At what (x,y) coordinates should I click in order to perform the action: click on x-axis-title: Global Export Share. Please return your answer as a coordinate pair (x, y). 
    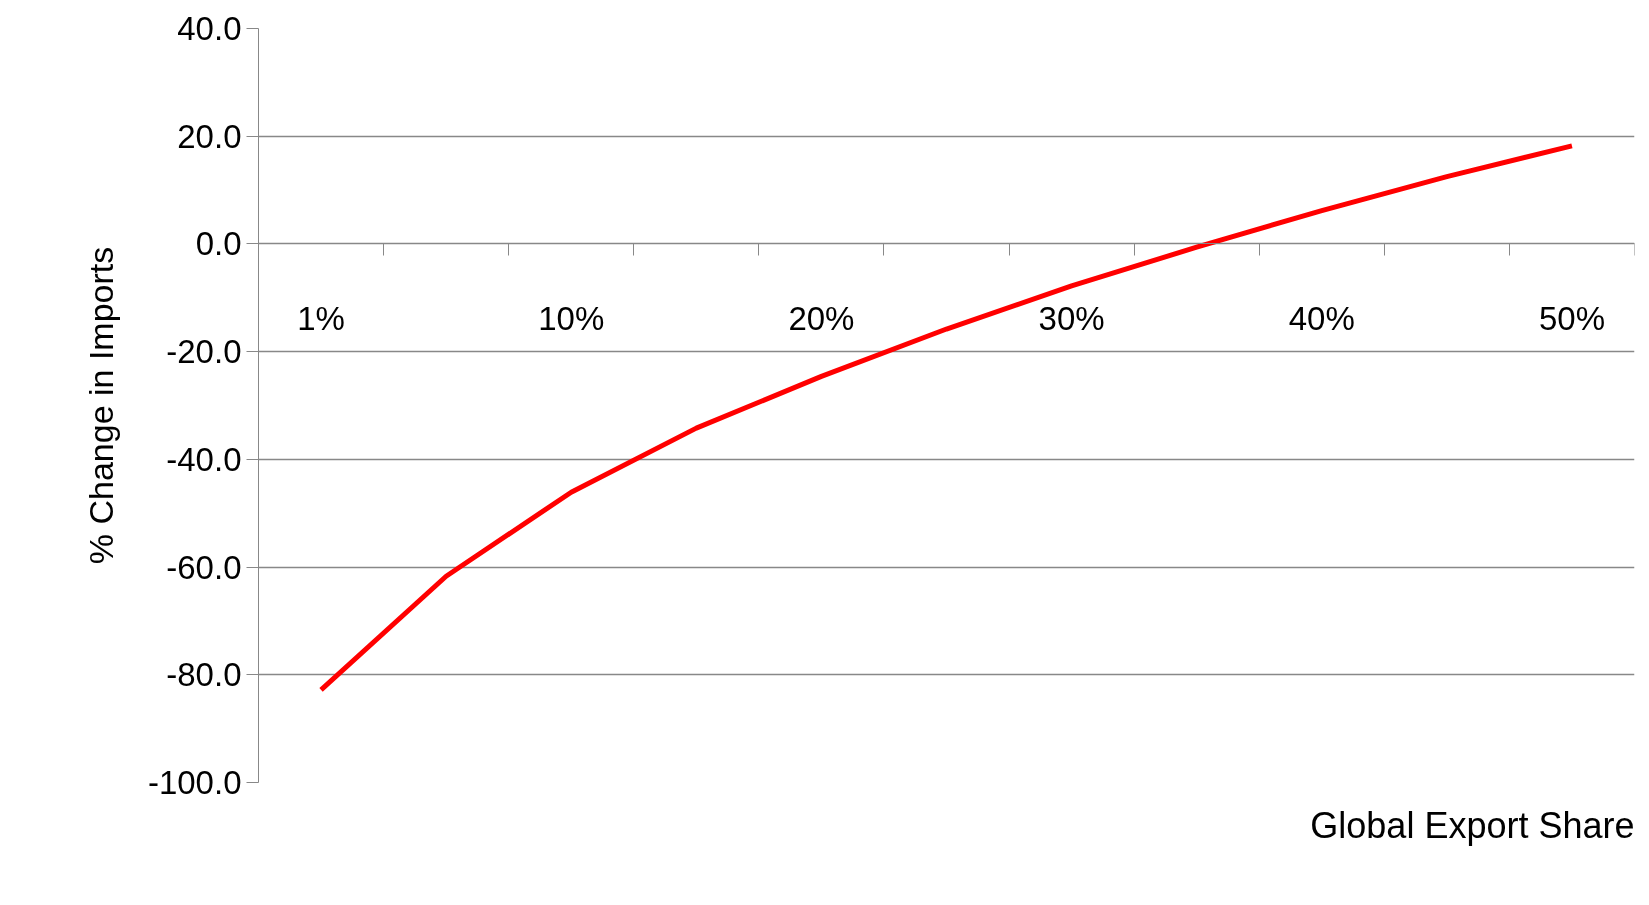
    Looking at the image, I should click on (1472, 825).